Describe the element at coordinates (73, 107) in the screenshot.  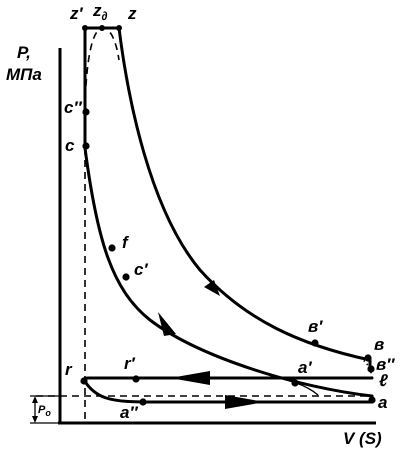
I see `label-c-dprime: c″` at that location.